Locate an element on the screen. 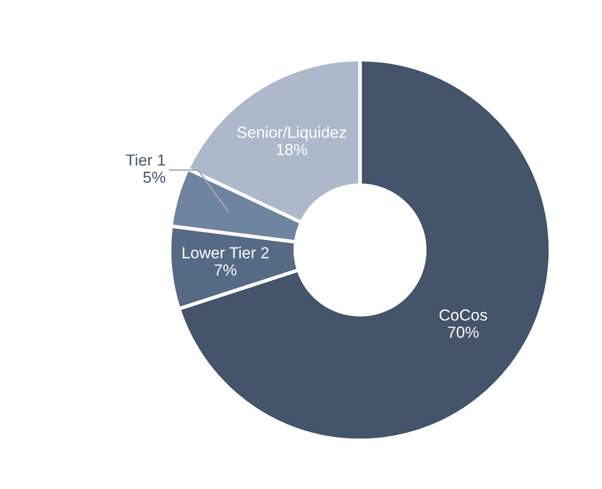 The height and width of the screenshot is (489, 602). slice-label: Lower Tier 2 is located at coordinates (225, 252).